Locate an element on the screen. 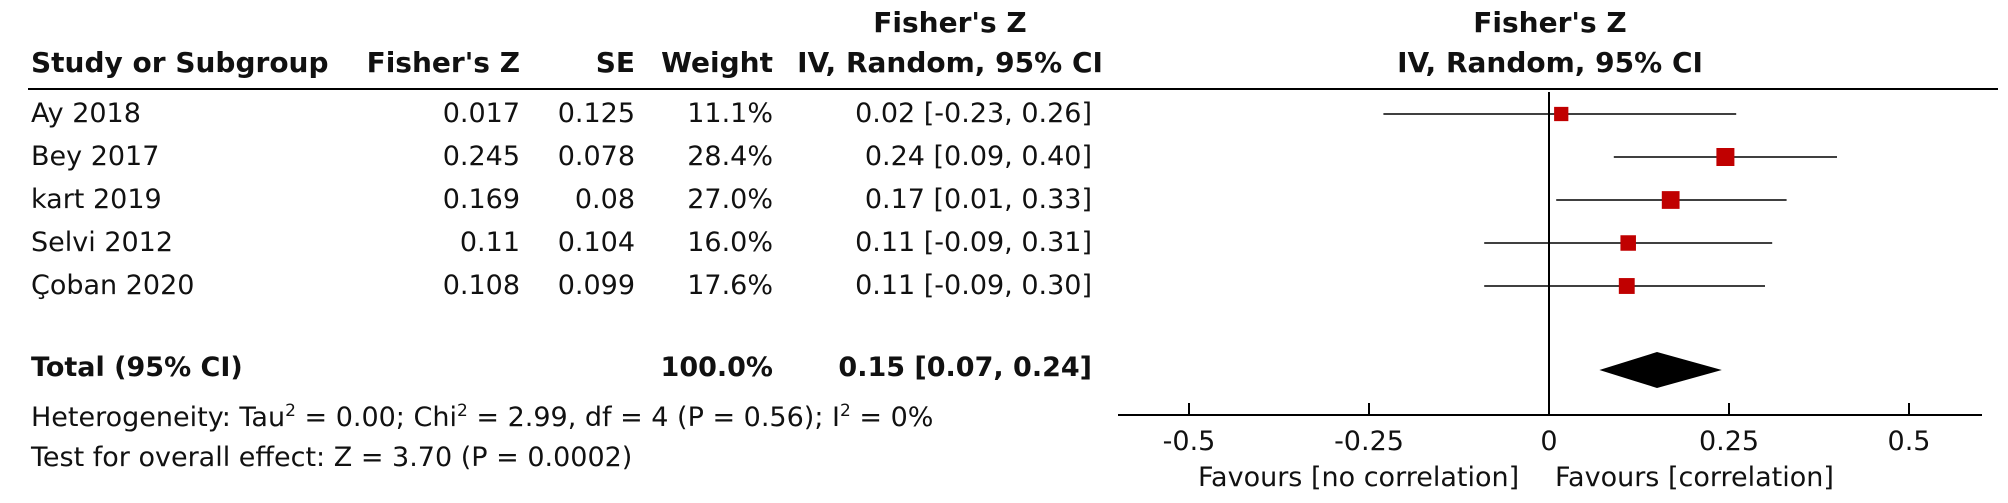 The height and width of the screenshot is (503, 2008). row-z: 0.245 is located at coordinates (481, 156).